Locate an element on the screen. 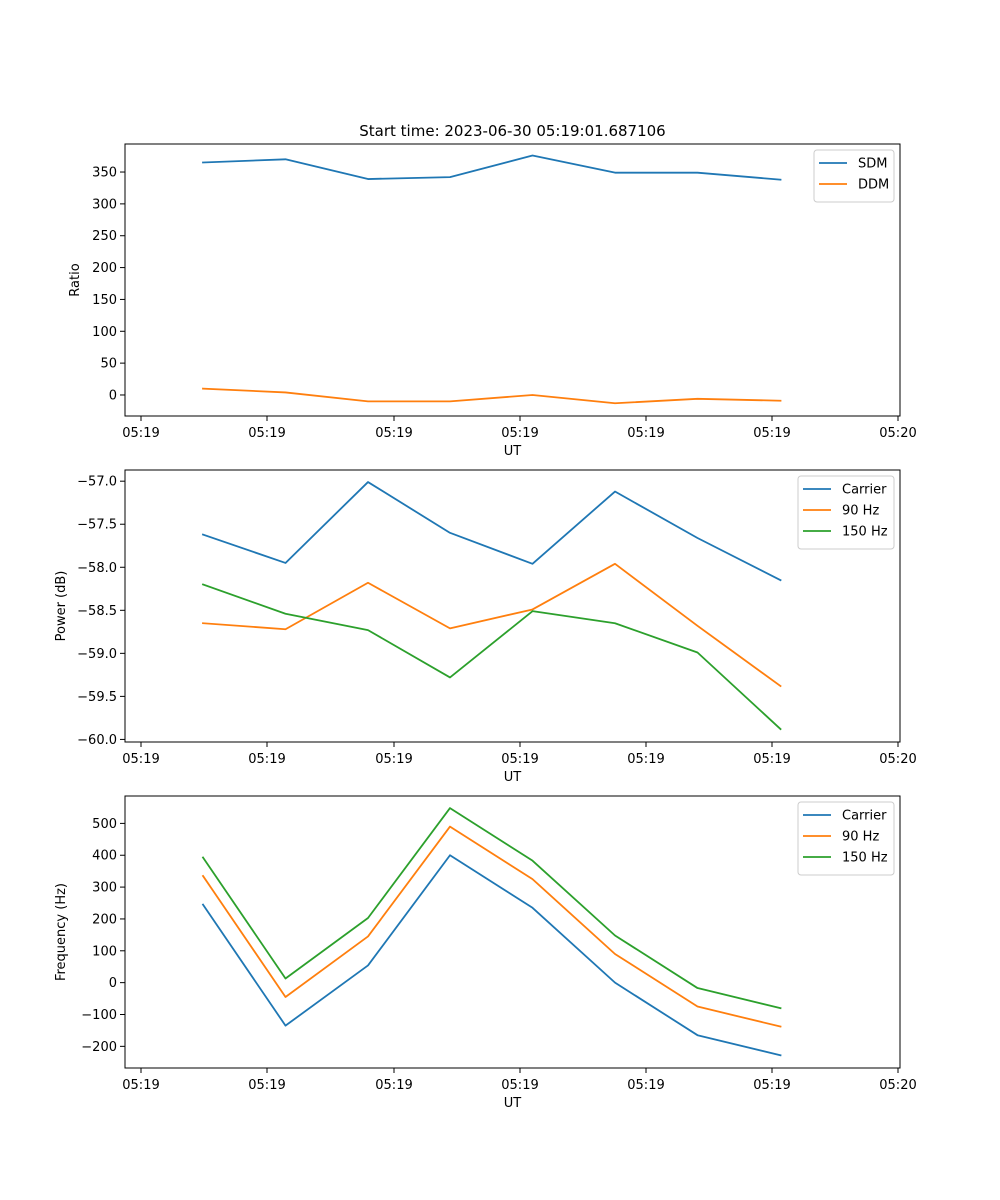 The height and width of the screenshot is (1200, 1000). y-tick-label: 400 is located at coordinates (104, 856).